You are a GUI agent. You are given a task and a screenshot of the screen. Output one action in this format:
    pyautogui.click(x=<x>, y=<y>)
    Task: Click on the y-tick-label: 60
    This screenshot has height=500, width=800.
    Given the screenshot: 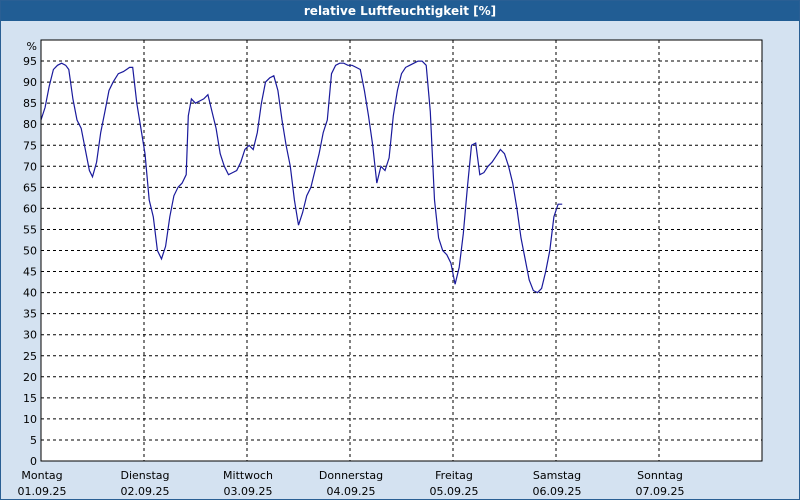 What is the action you would take?
    pyautogui.click(x=30, y=208)
    